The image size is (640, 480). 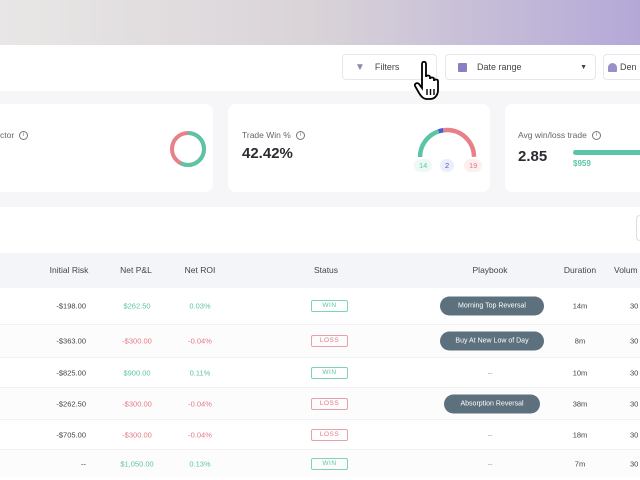 What do you see at coordinates (359, 148) in the screenshot?
I see `trade-win-card: Trade Win % i 42.42% 14 2 19` at bounding box center [359, 148].